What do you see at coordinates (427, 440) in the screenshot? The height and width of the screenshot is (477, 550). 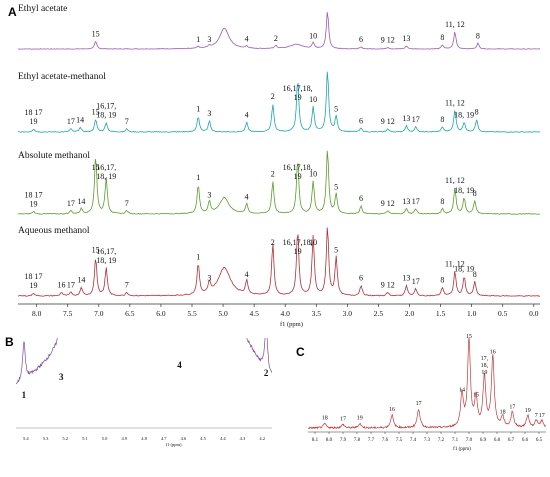 I see `x-tick-label: 7.3` at bounding box center [427, 440].